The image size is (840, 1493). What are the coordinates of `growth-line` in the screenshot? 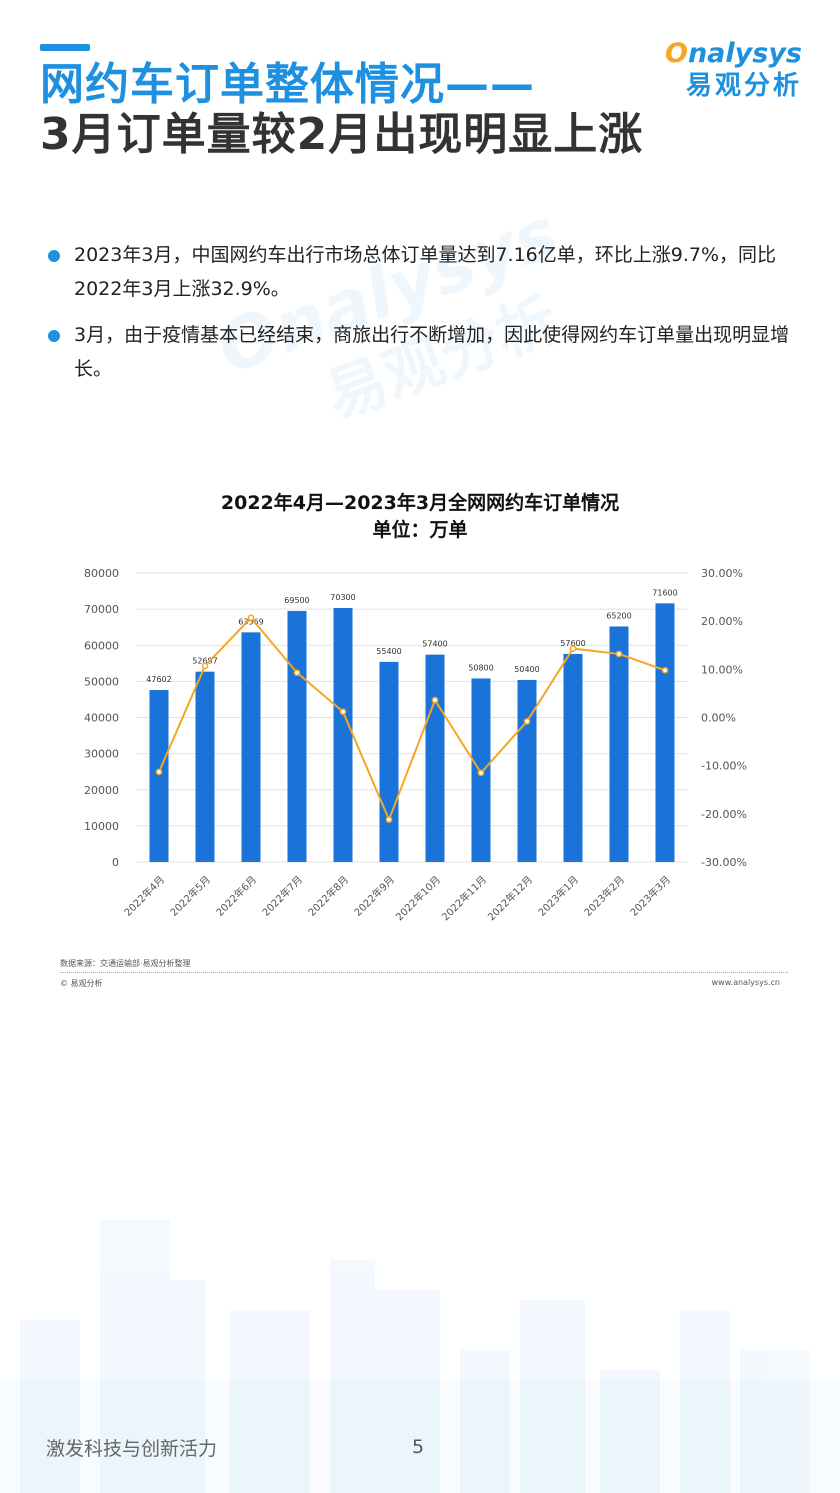 It's located at (412, 719).